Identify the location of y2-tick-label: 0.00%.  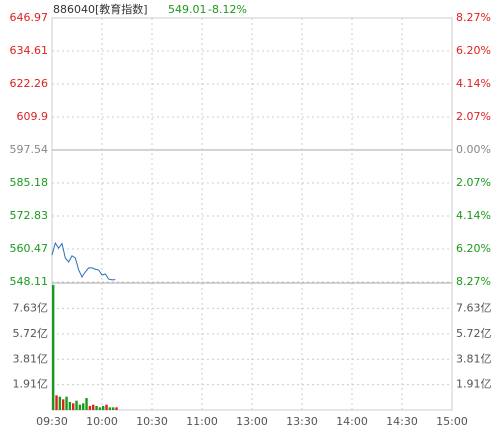
(473, 149).